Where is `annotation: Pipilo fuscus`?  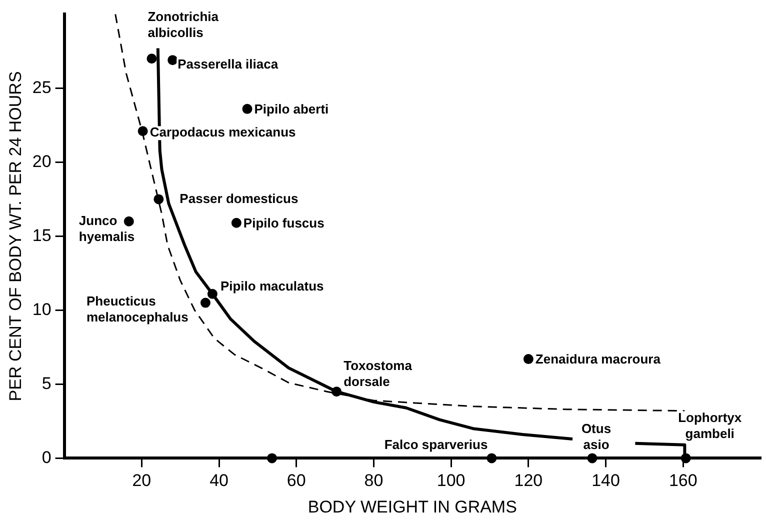
annotation: Pipilo fuscus is located at coordinates (283, 222).